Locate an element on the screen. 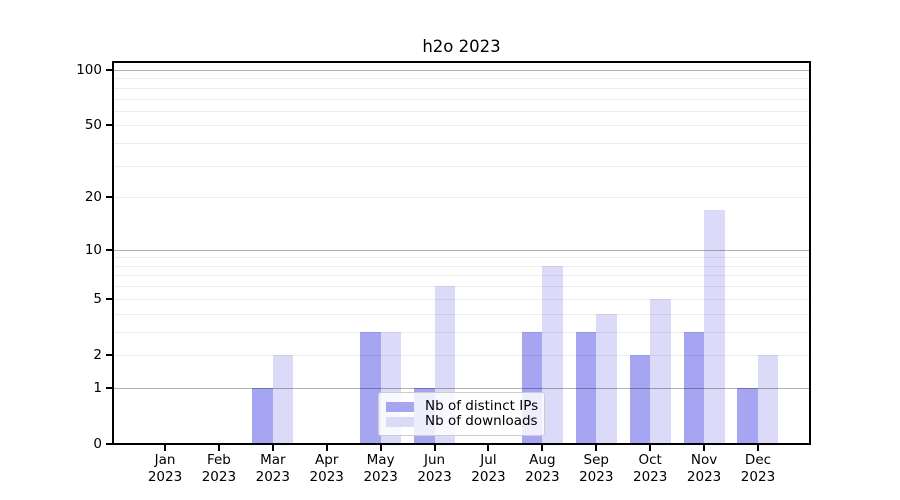  x-tick-label: Aug 2023 is located at coordinates (542, 468).